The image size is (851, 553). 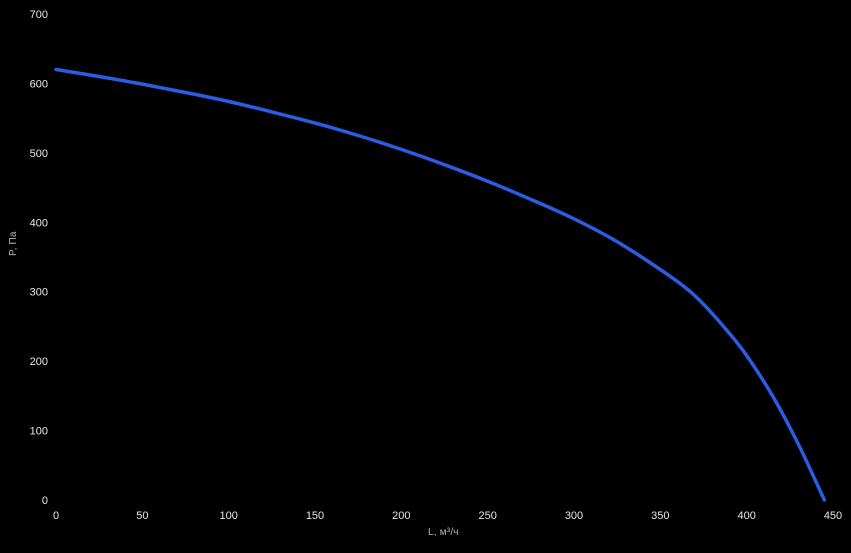 I want to click on y-tick-label: 100, so click(x=39, y=432).